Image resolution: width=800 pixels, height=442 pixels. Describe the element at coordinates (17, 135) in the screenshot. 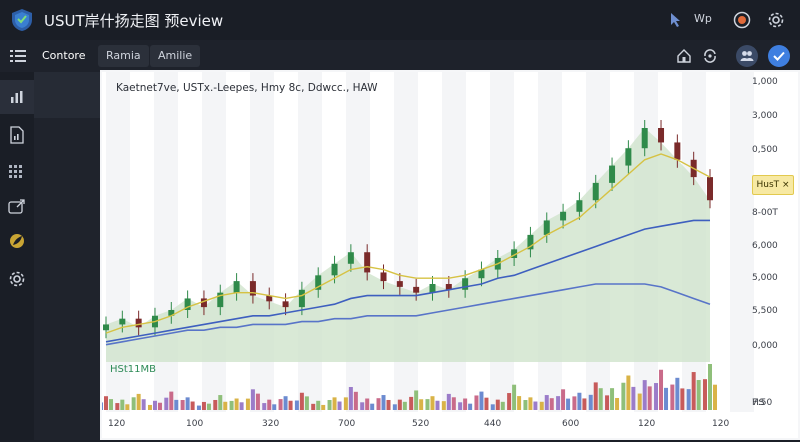

I see `sidebar-item-file-chart` at that location.